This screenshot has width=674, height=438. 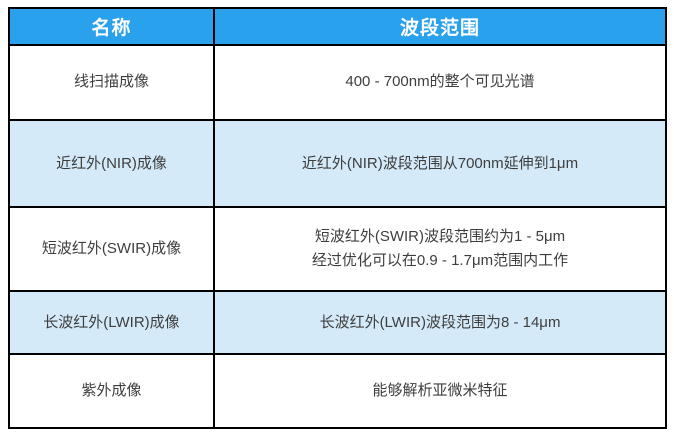 I want to click on table-header-row: 名称 波段范围, so click(x=337, y=26).